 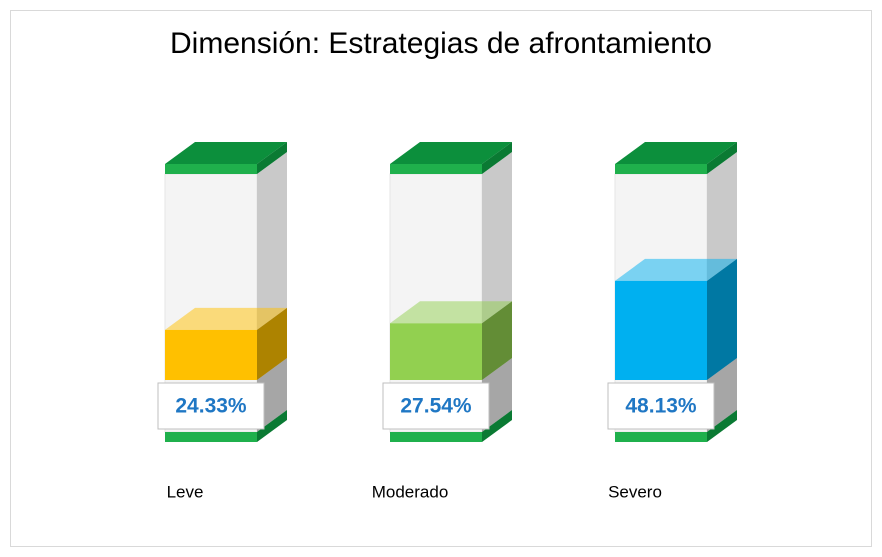 I want to click on category-label: Severo, so click(x=635, y=491).